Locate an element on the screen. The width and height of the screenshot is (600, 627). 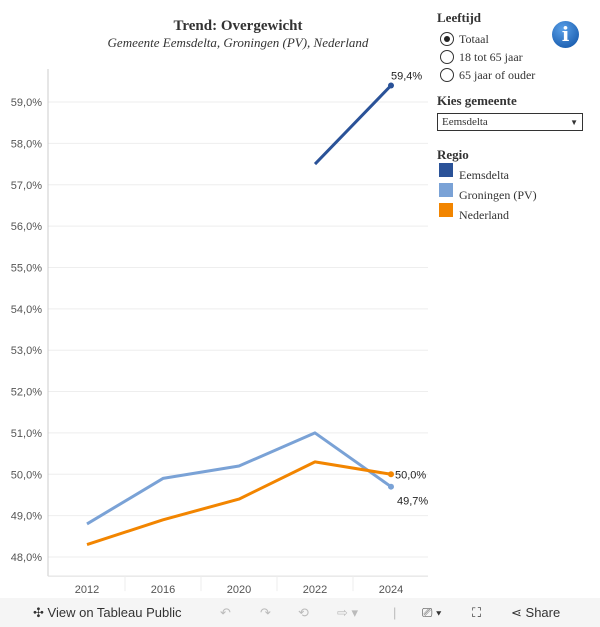
y-tick-label: 57,0% is located at coordinates (26, 186).